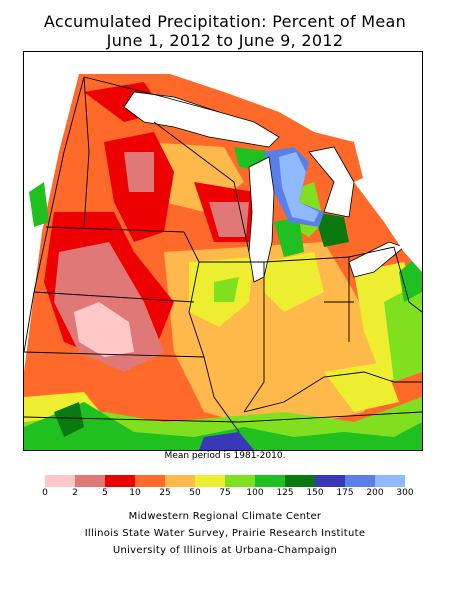  Describe the element at coordinates (135, 493) in the screenshot. I see `legend-label-3: 10` at that location.